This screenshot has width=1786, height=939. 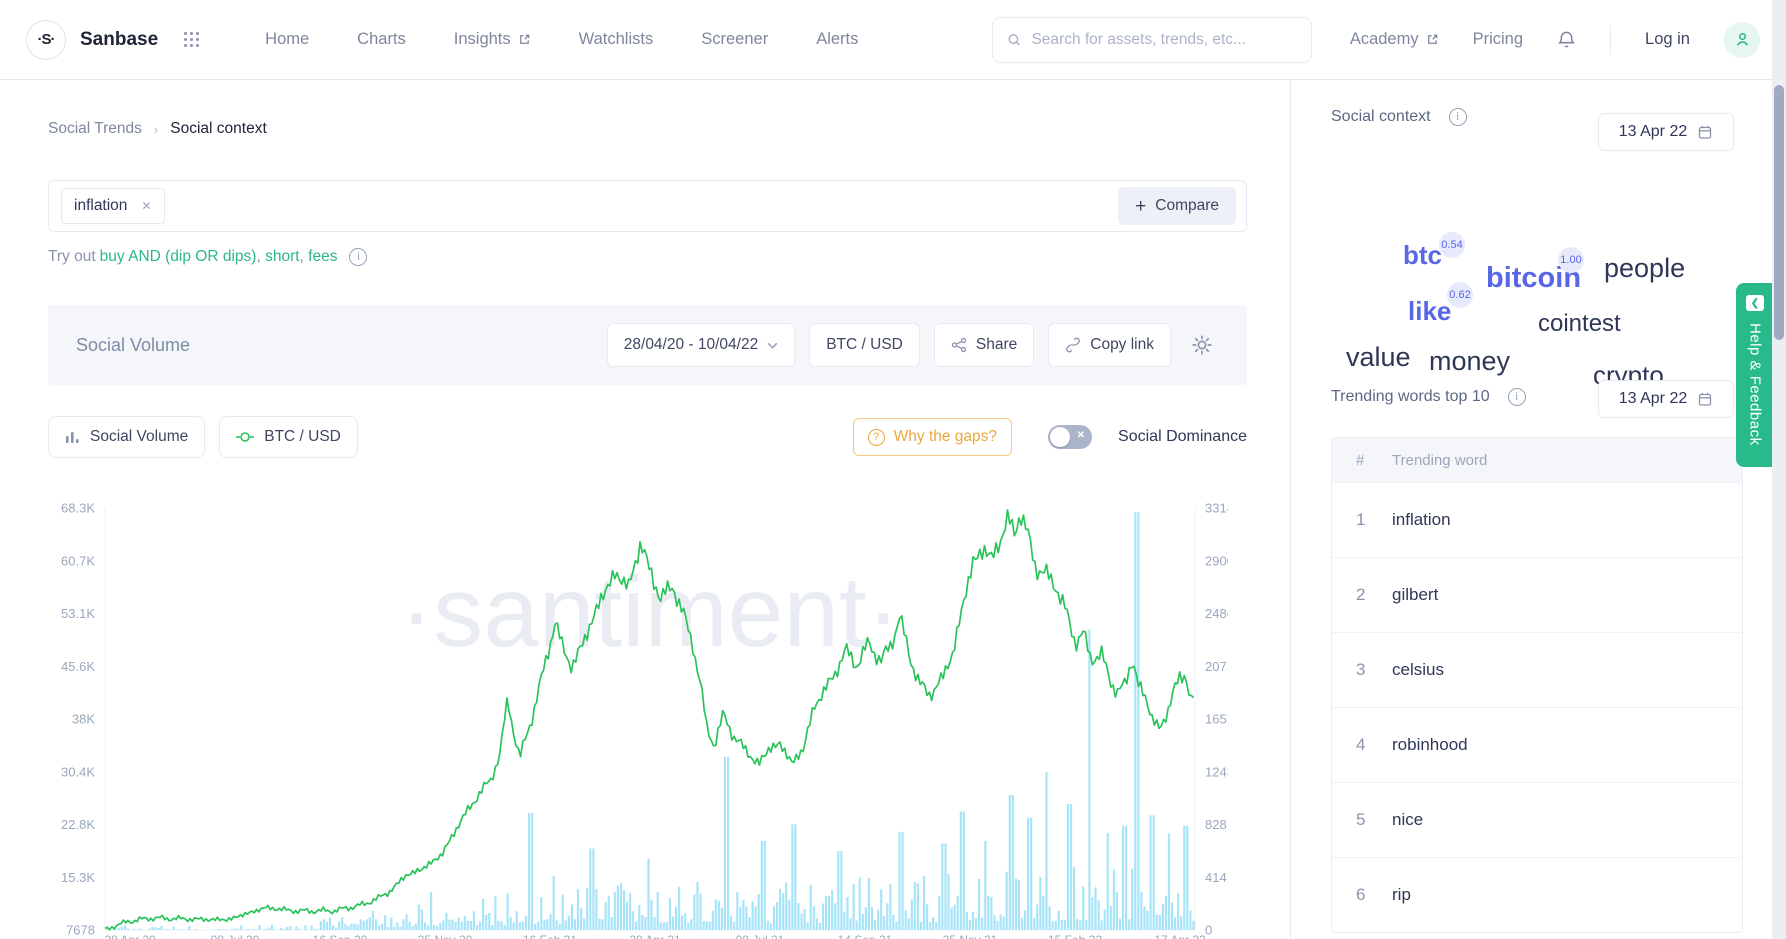 What do you see at coordinates (1109, 345) in the screenshot?
I see `copy-link-button: Copy link` at bounding box center [1109, 345].